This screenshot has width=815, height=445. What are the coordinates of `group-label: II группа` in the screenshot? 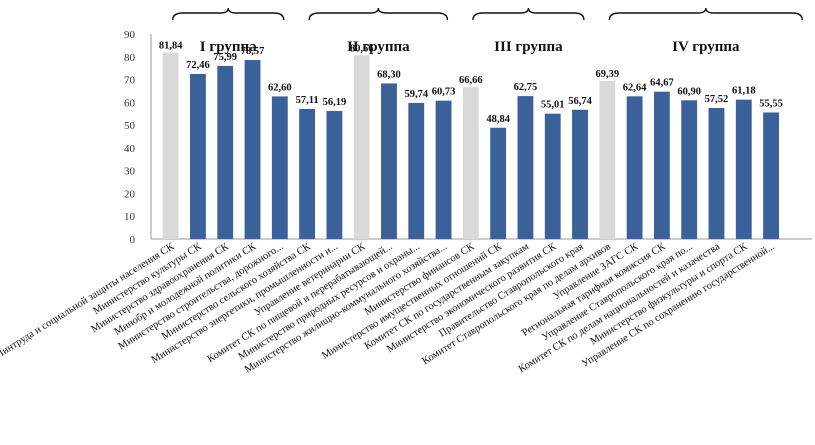 It's located at (378, 47).